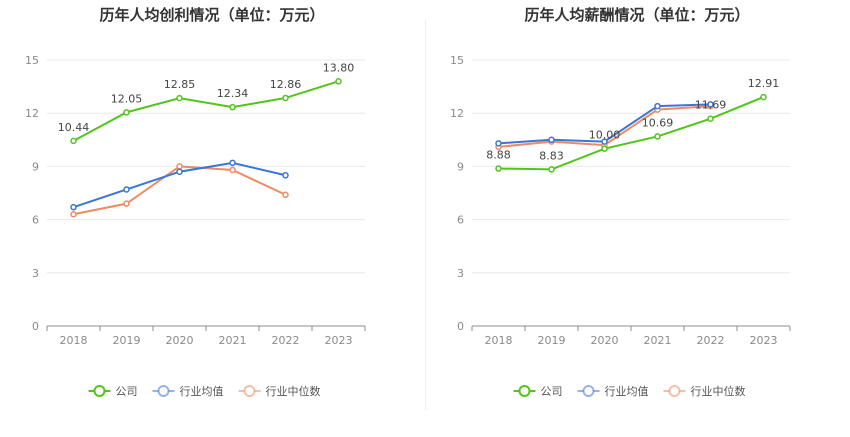 The width and height of the screenshot is (850, 437). I want to click on data-label: 8.83, so click(551, 155).